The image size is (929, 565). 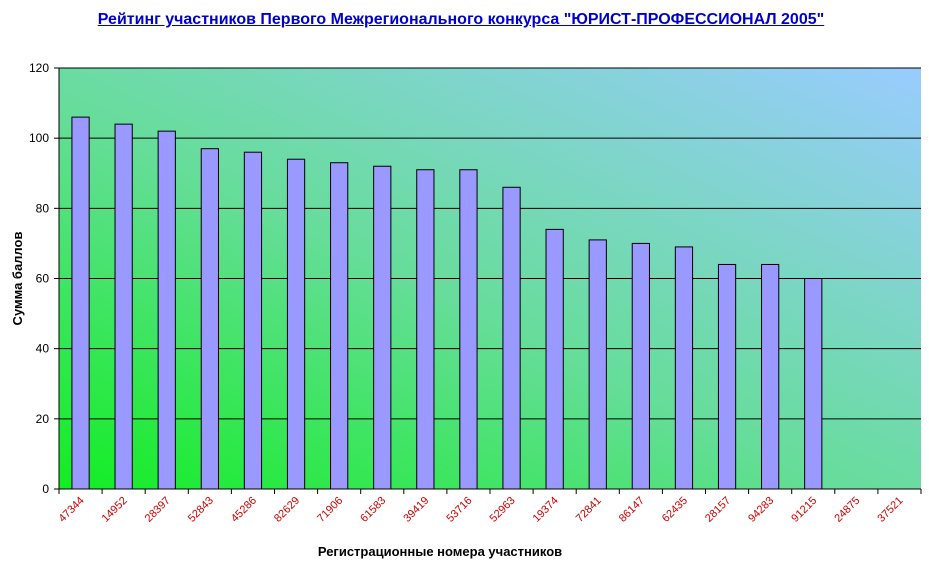 I want to click on x-tick-label: 28157, so click(x=718, y=510).